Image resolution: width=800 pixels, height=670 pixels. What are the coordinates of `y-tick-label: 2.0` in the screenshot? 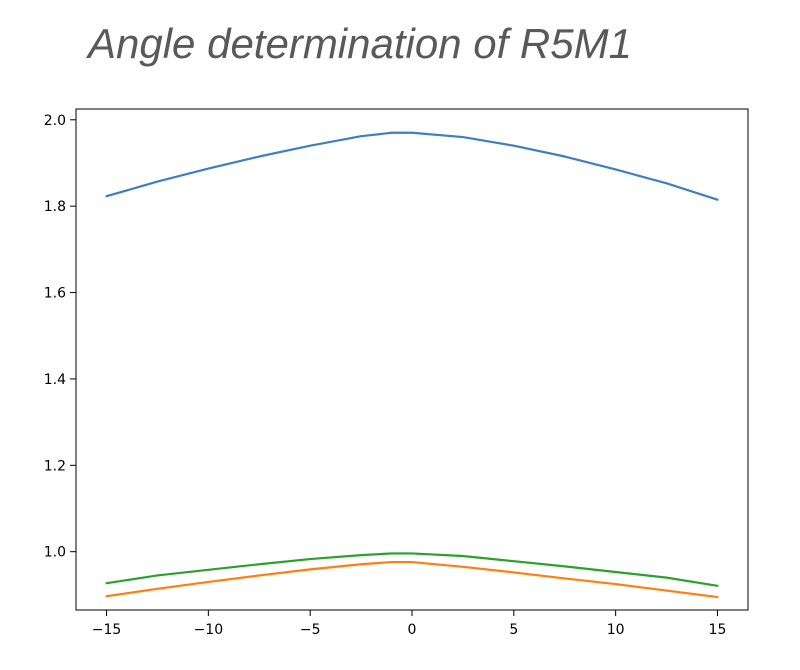 It's located at (55, 121).